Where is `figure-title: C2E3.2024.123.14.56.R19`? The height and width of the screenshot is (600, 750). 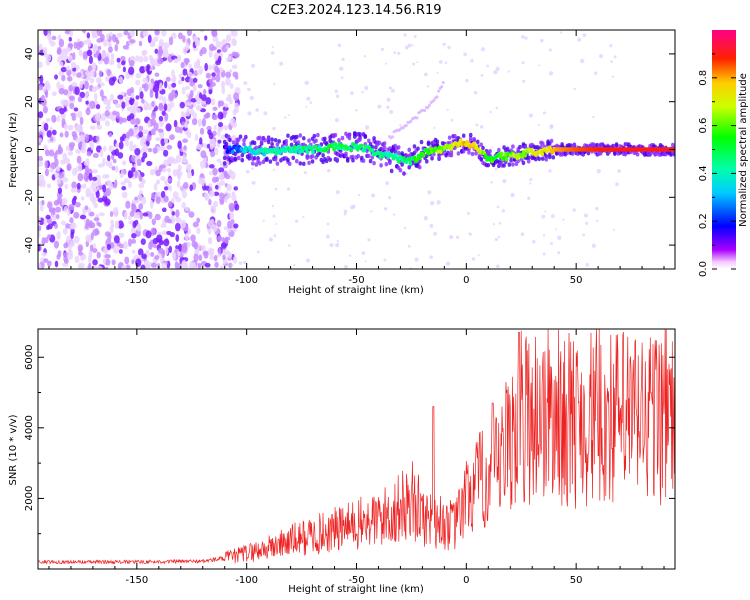 figure-title: C2E3.2024.123.14.56.R19 is located at coordinates (355, 10).